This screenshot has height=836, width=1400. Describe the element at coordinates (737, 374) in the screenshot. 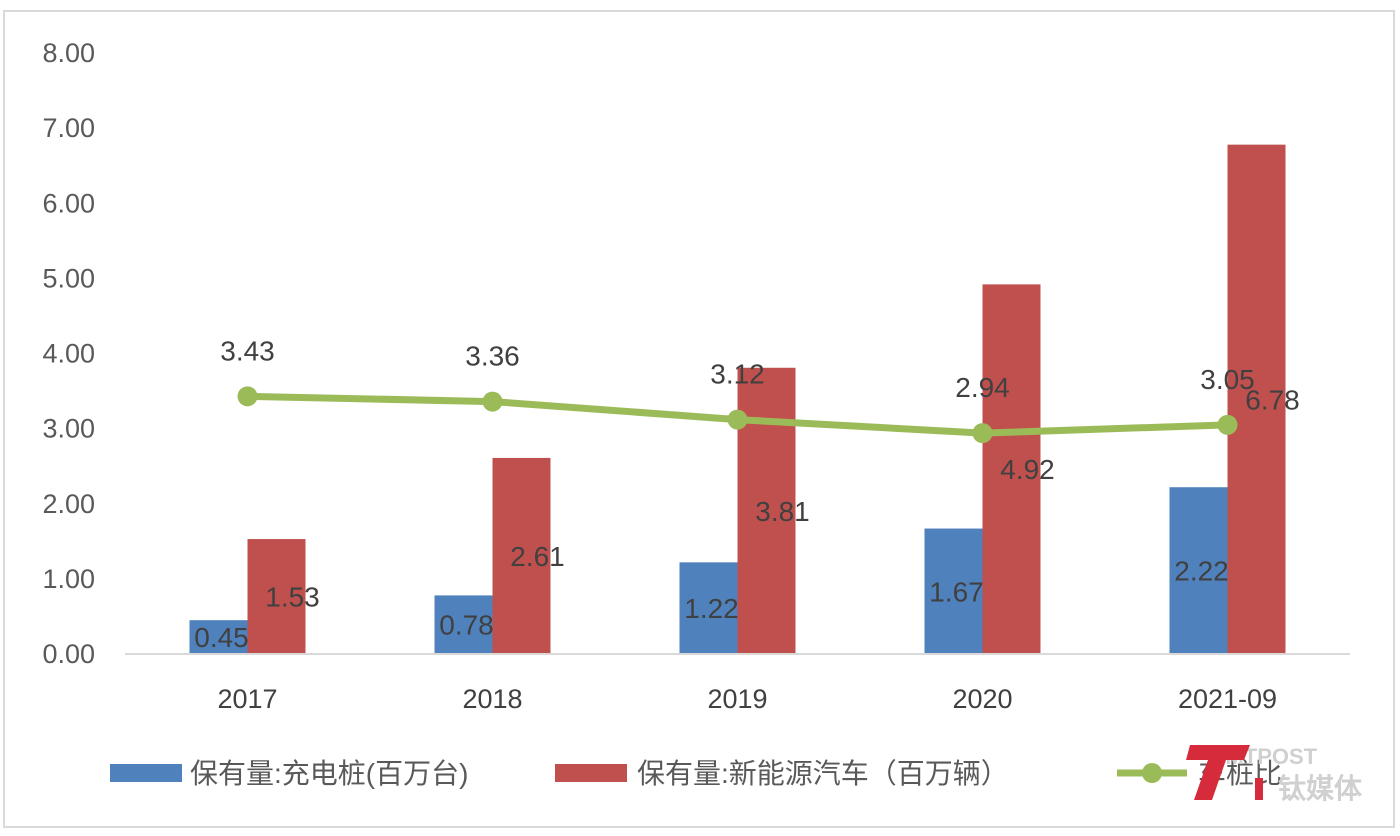

I see `ratio-label: 3.12` at that location.